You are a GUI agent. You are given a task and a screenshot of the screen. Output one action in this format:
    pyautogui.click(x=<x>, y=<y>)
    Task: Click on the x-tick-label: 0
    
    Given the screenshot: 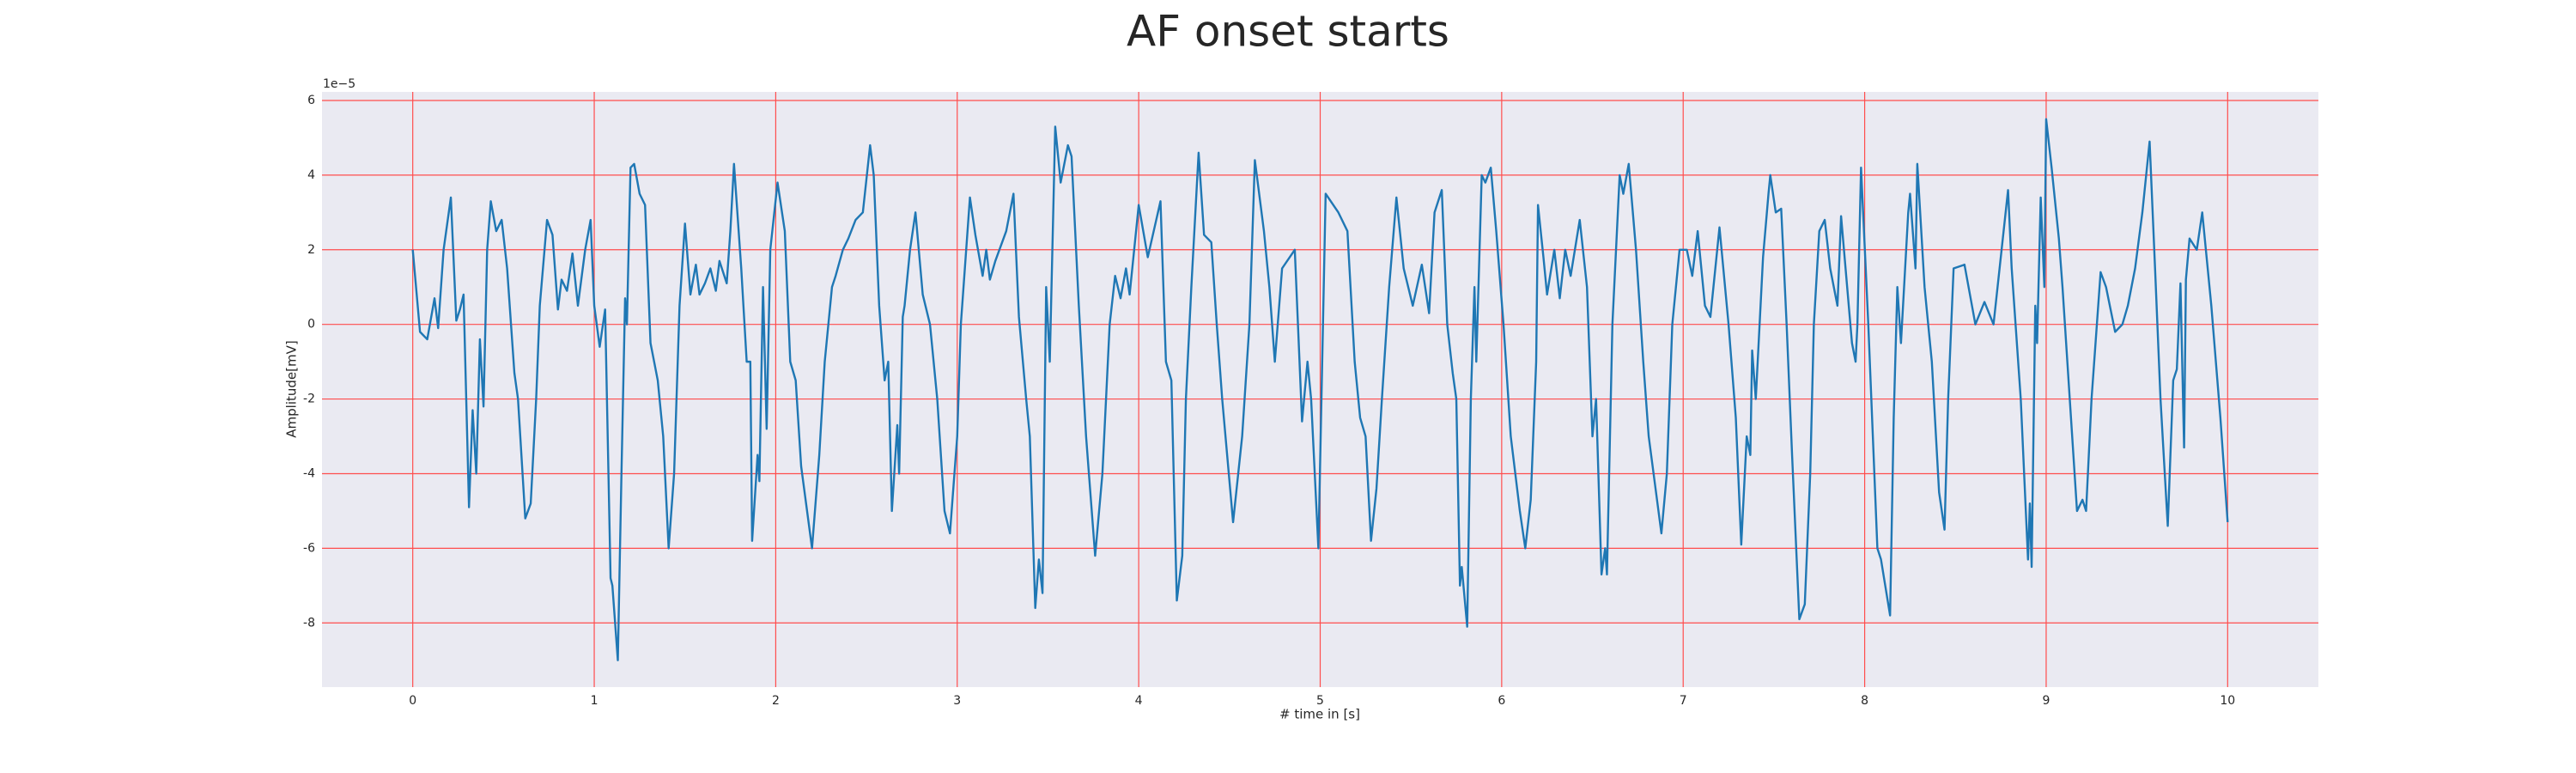 What is the action you would take?
    pyautogui.click(x=412, y=701)
    